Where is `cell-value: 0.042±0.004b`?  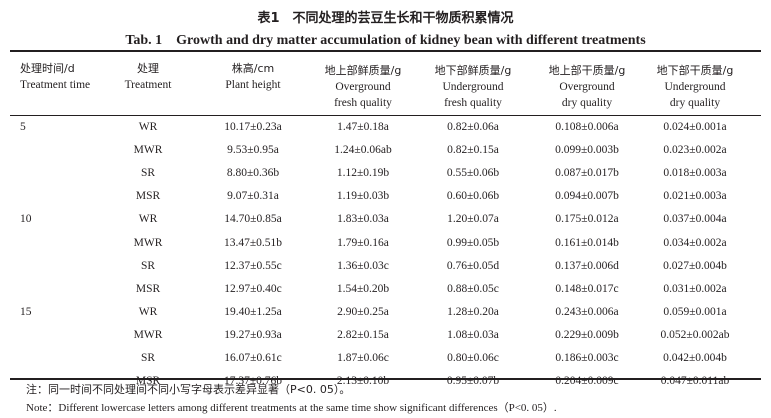
cell-value: 0.042±0.004b is located at coordinates (695, 358).